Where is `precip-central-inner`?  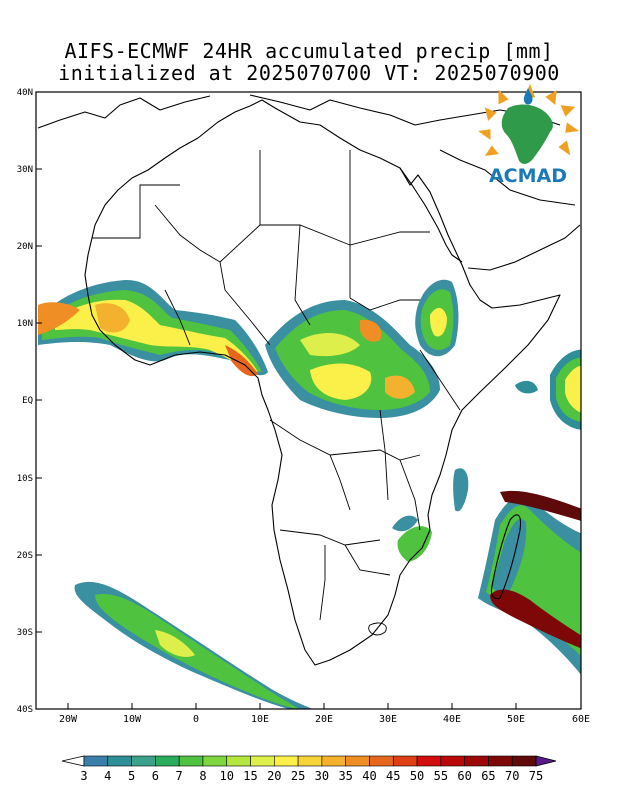
precip-central-inner is located at coordinates (341, 381).